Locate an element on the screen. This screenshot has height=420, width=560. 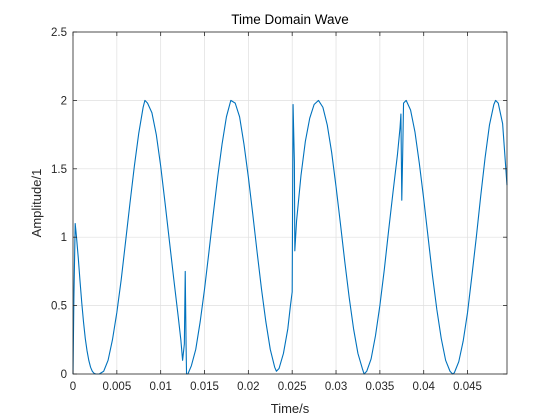
y-tick-label: 2.5 is located at coordinates (59, 33).